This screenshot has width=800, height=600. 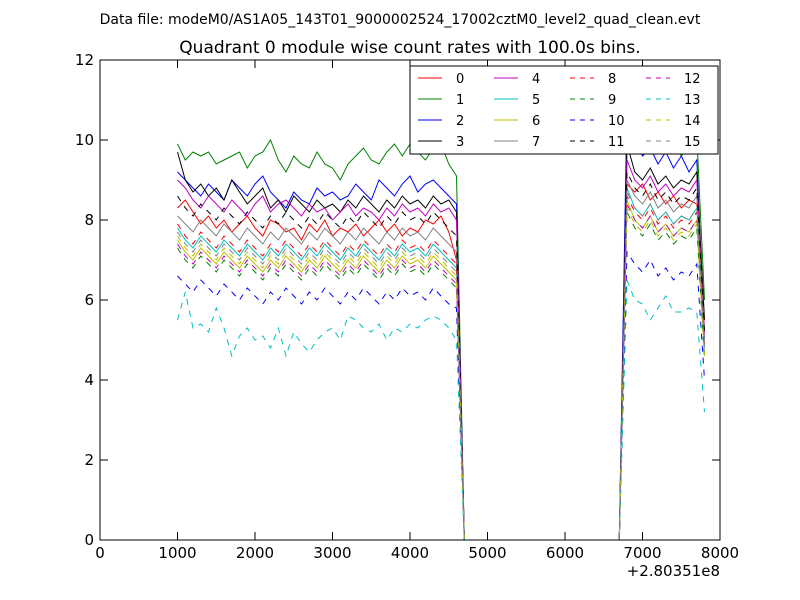 What do you see at coordinates (692, 121) in the screenshot?
I see `legend-label-14: 14` at bounding box center [692, 121].